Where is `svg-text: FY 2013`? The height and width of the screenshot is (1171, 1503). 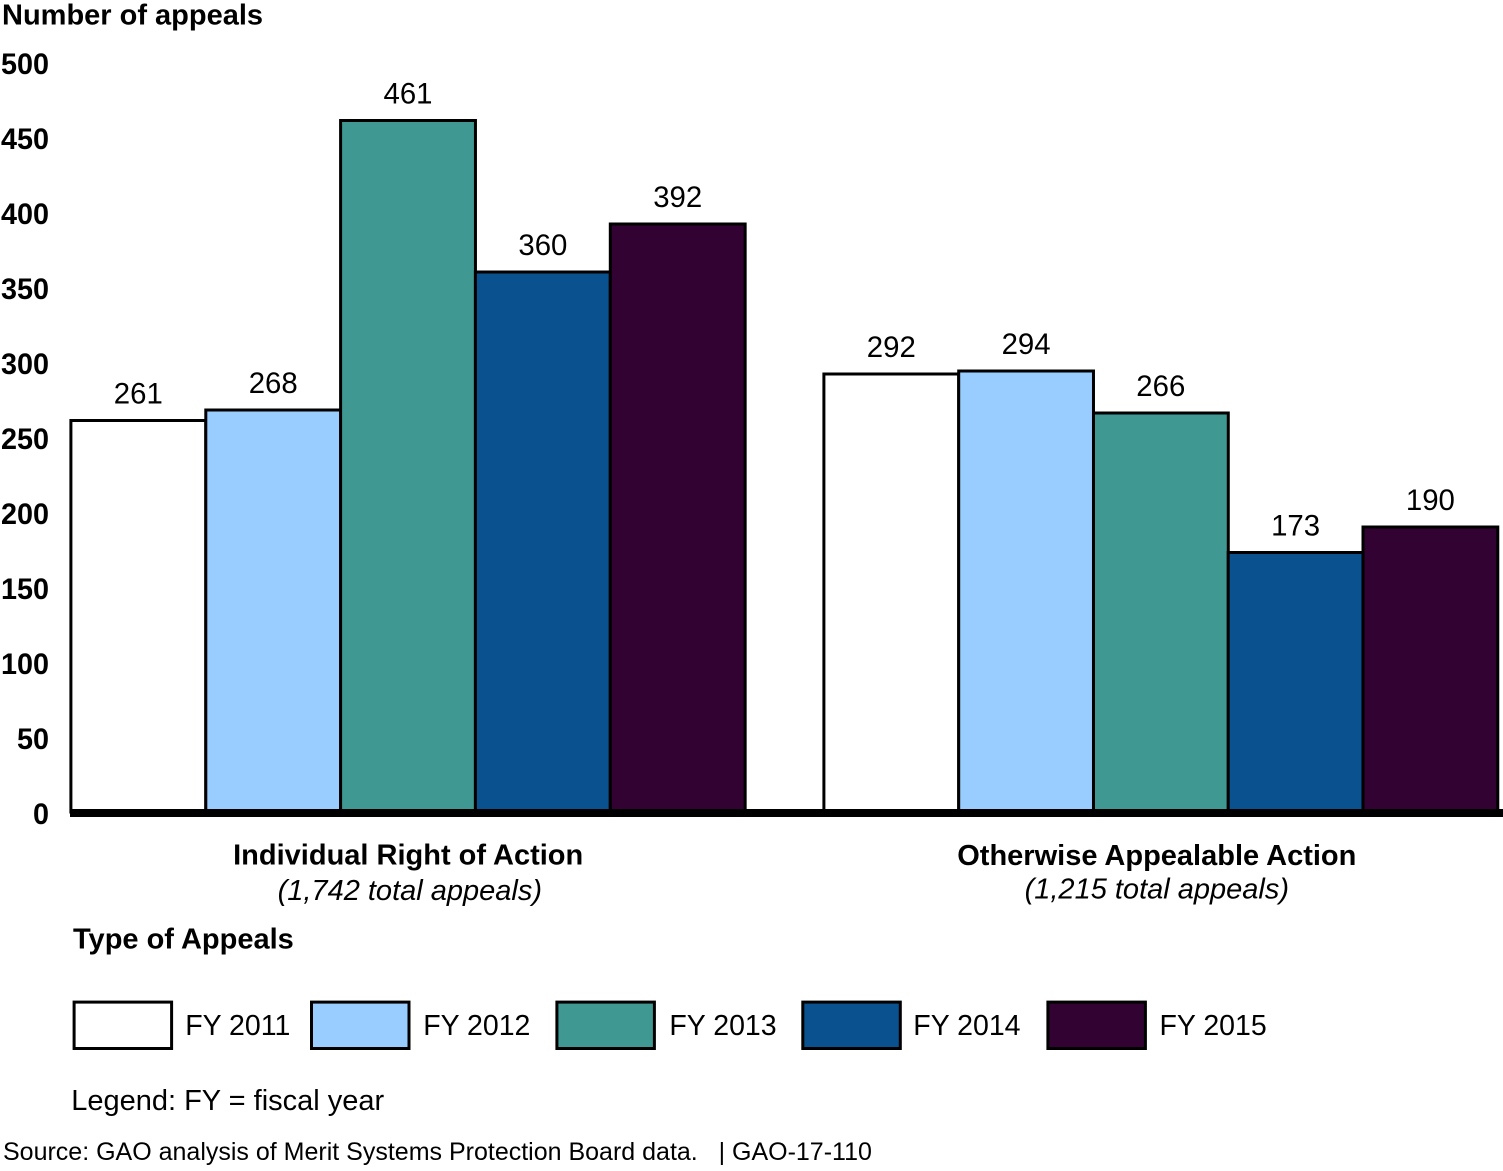
svg-text: FY 2013 is located at coordinates (722, 1026).